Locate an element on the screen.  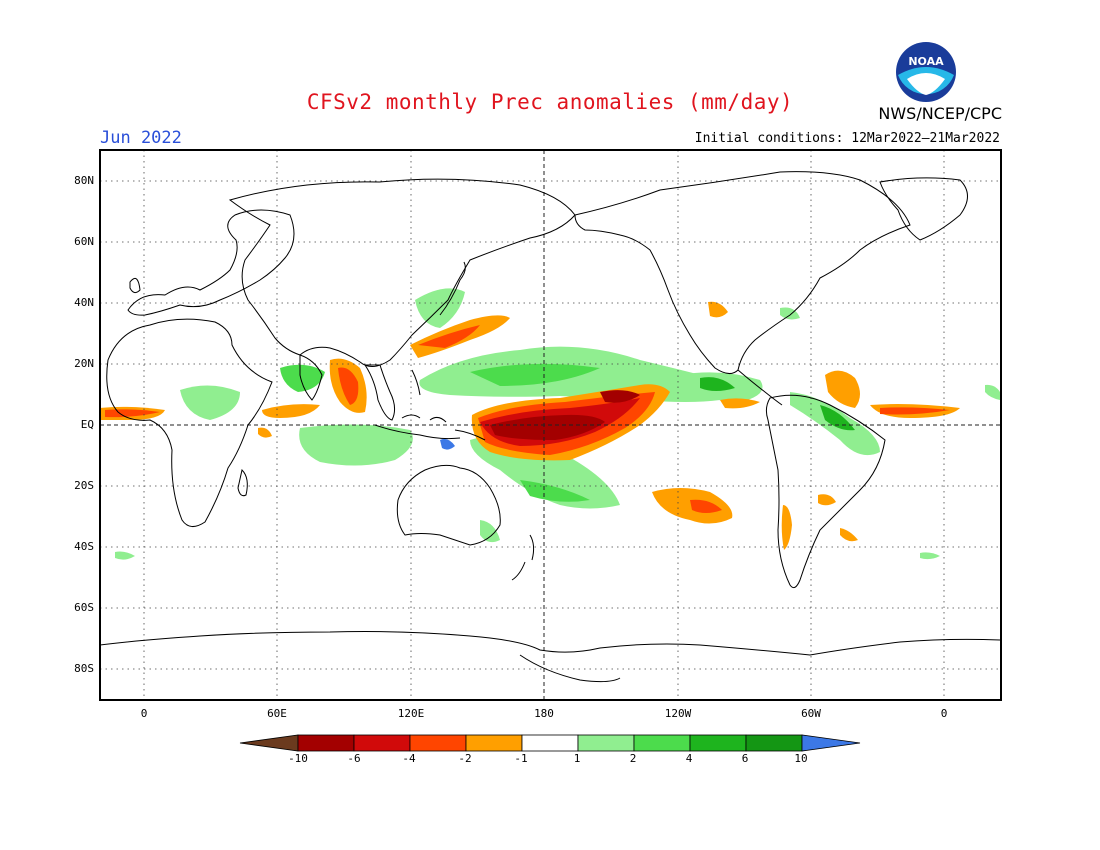
lon-label: 120E is located at coordinates (411, 713).